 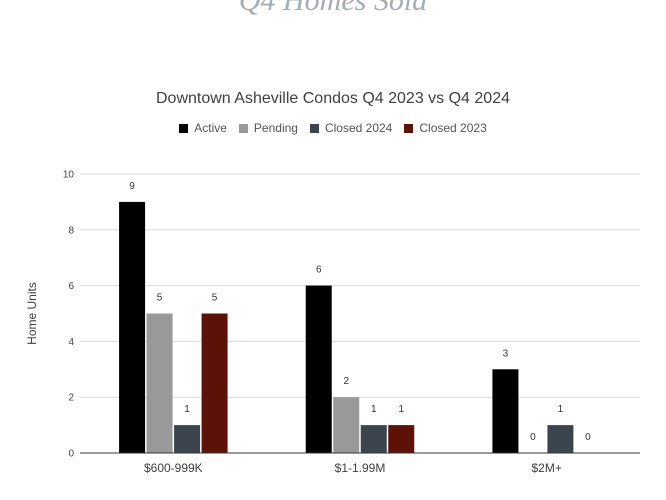 I want to click on legend-item-closed-2024: Closed 2024, so click(x=351, y=128).